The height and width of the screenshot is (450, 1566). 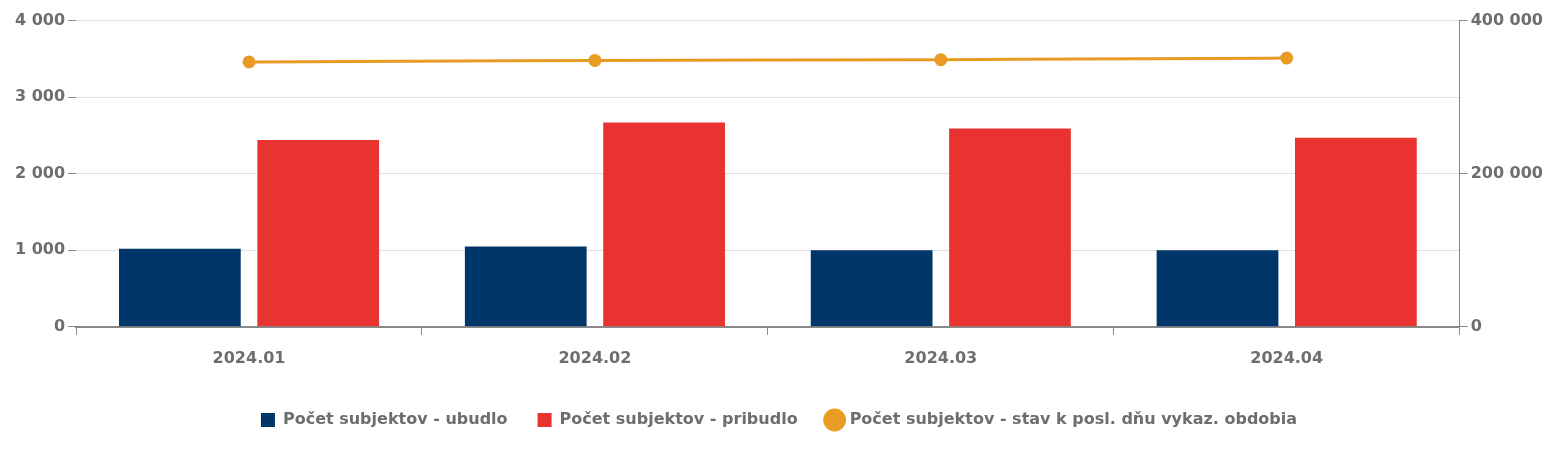 What do you see at coordinates (40, 19) in the screenshot?
I see `y-tick-label: 4 000` at bounding box center [40, 19].